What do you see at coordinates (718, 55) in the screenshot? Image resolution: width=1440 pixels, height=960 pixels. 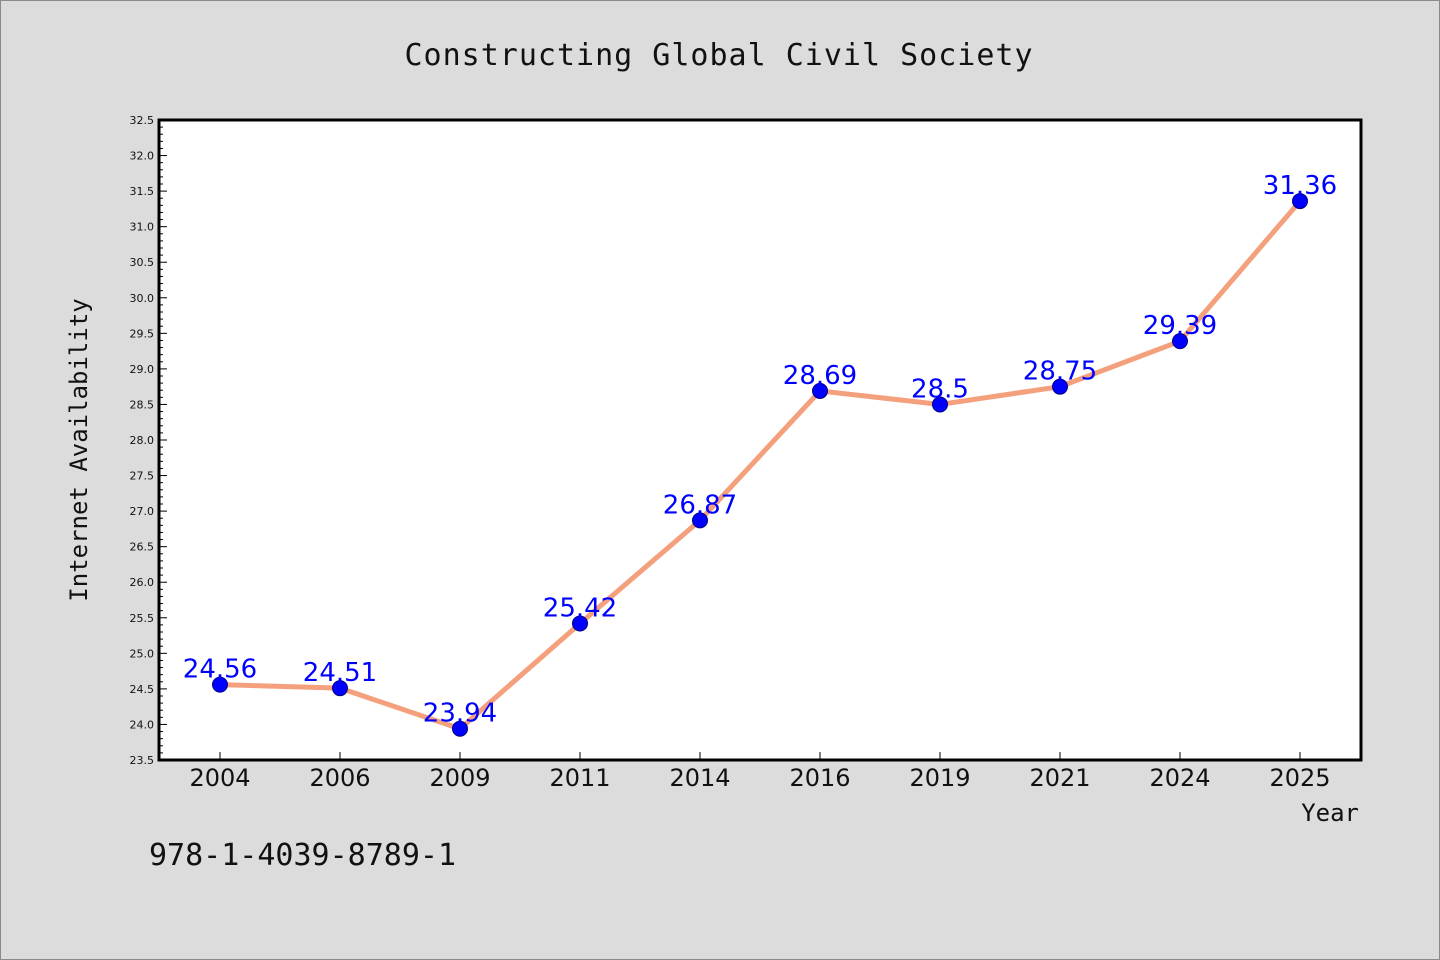 I see `chart-title: Constructing Global Civil Society` at bounding box center [718, 55].